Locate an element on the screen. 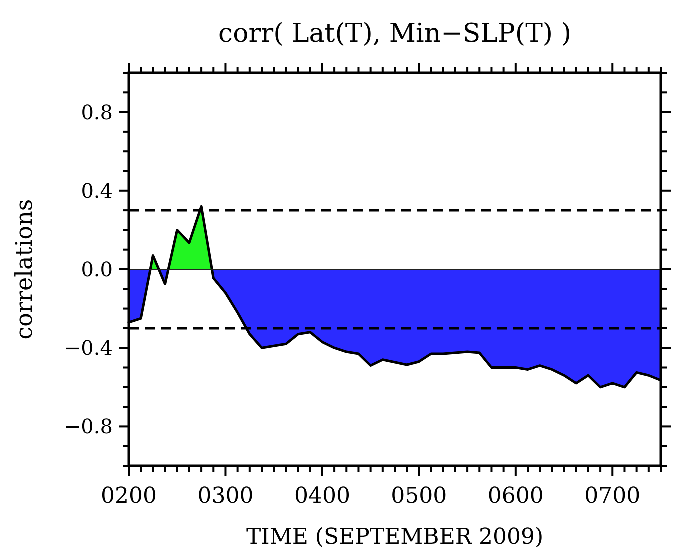 Image resolution: width=673 pixels, height=560 pixels. x-tick-label: 0700 is located at coordinates (612, 496).